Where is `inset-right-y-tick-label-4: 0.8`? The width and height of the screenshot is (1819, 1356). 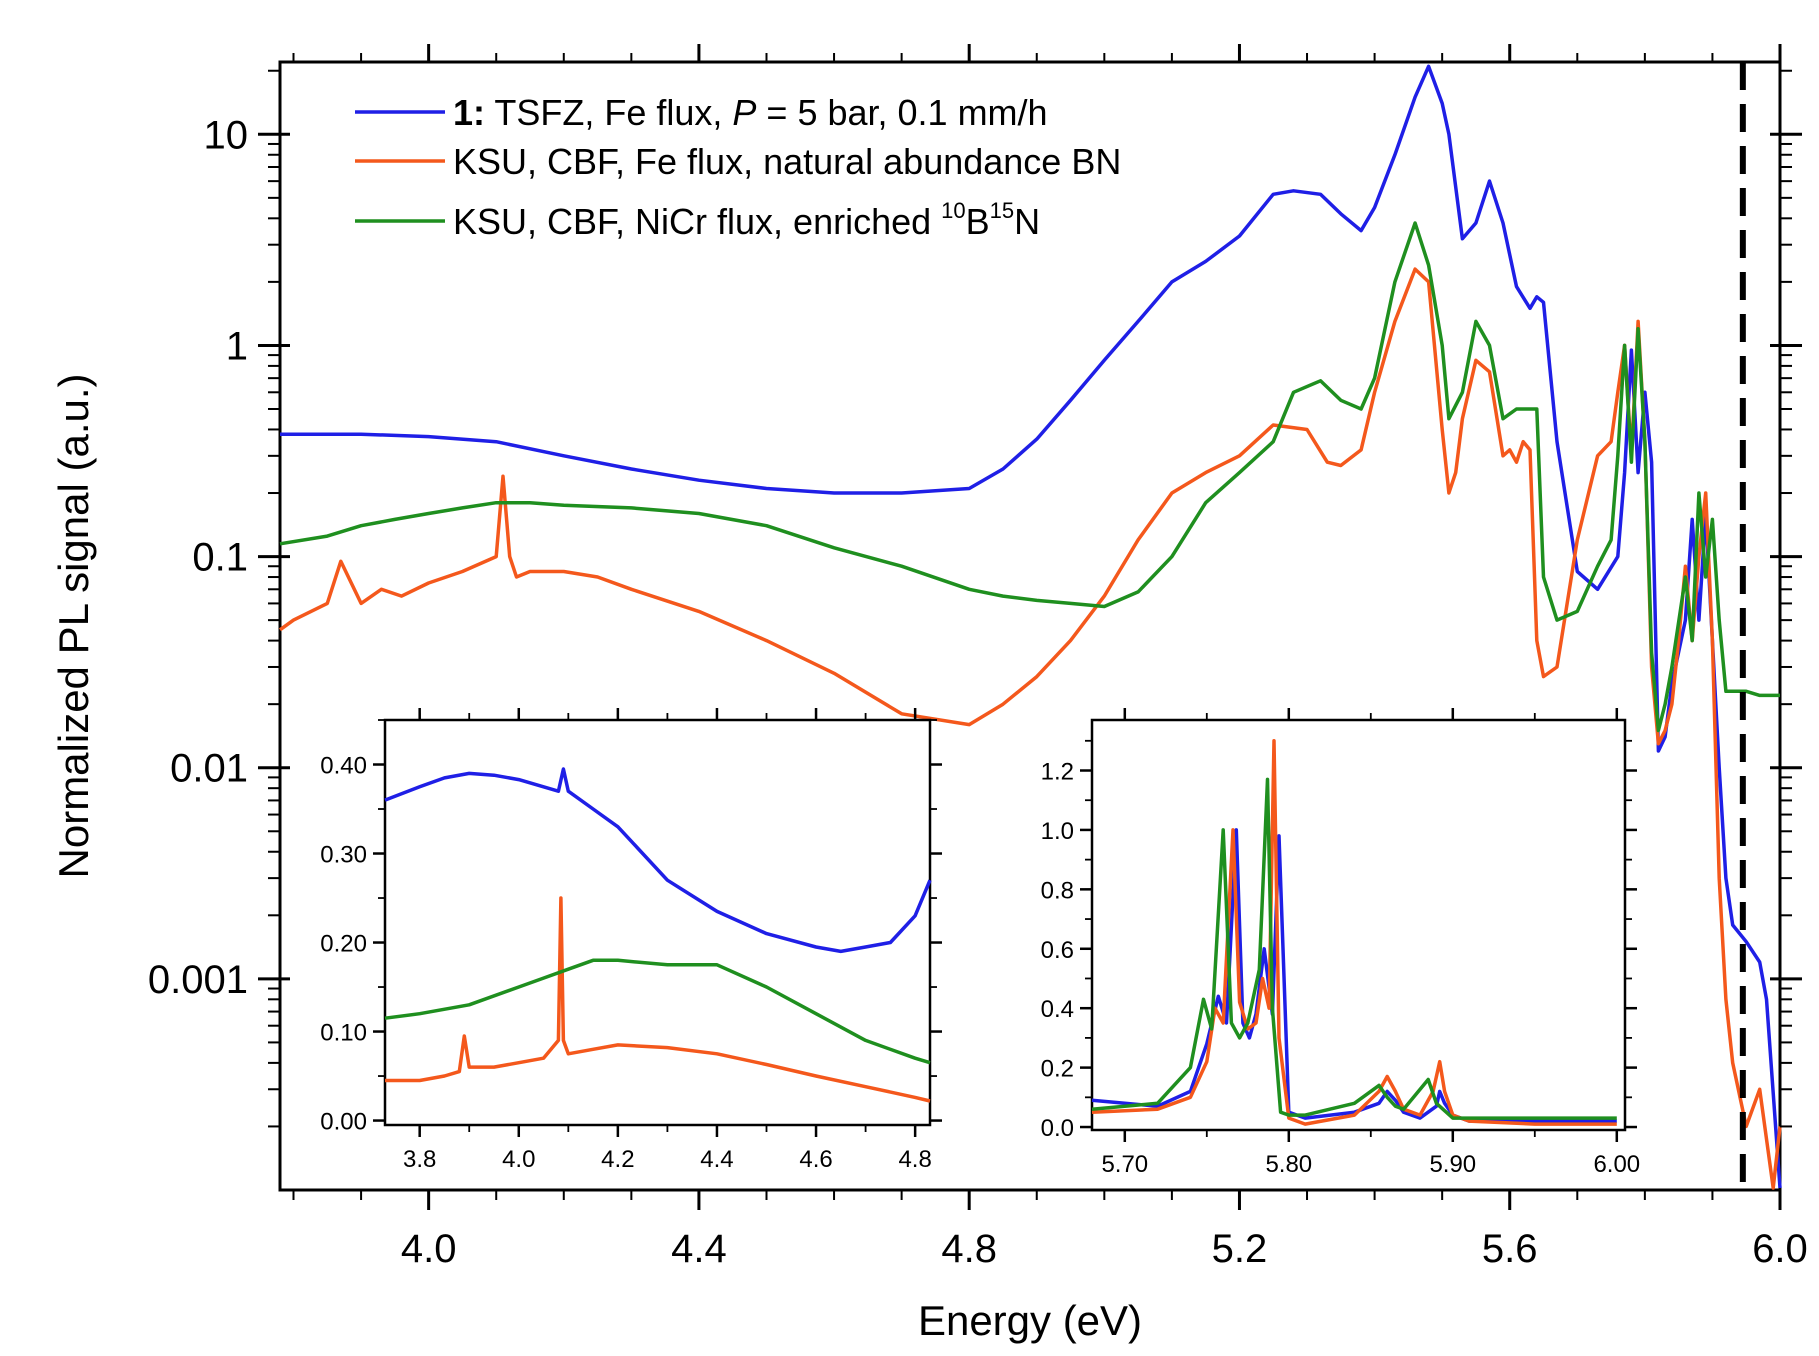 inset-right-y-tick-label-4: 0.8 is located at coordinates (1057, 890).